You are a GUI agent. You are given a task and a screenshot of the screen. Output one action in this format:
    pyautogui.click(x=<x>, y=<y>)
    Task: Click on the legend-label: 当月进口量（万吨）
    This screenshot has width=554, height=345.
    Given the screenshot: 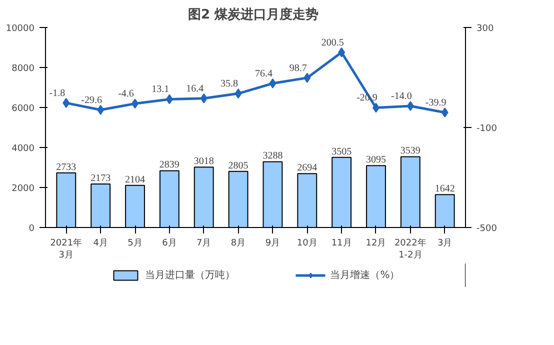 What is the action you would take?
    pyautogui.click(x=190, y=275)
    